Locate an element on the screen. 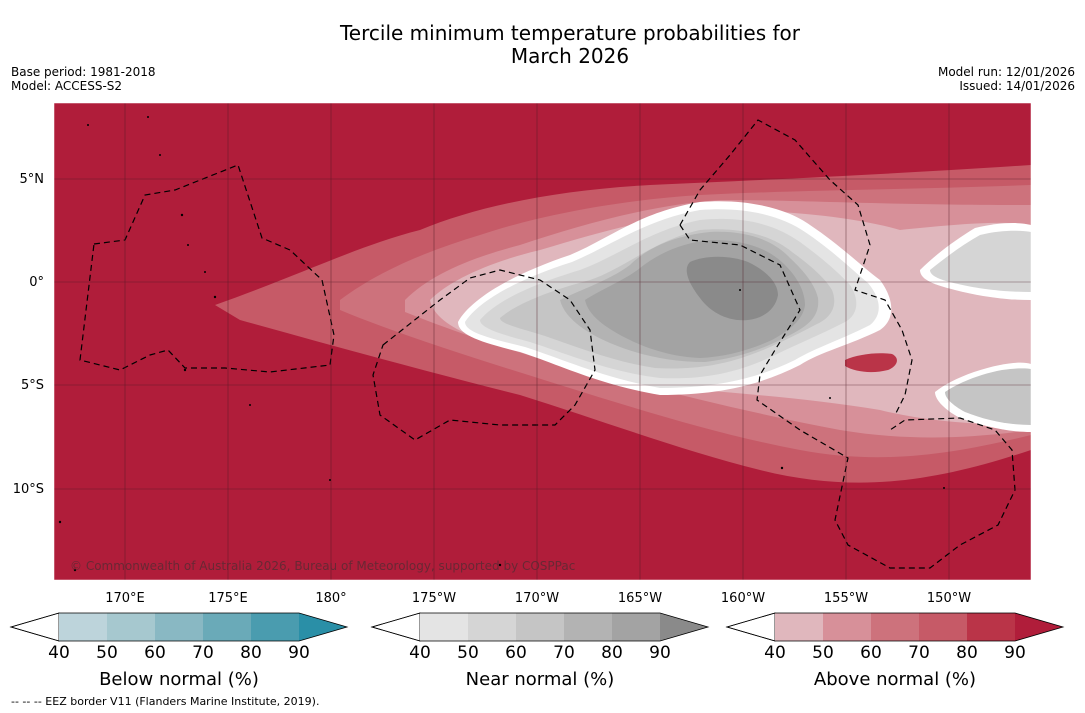 The image size is (1085, 713). colorbar-near-outline is located at coordinates (540, 627).